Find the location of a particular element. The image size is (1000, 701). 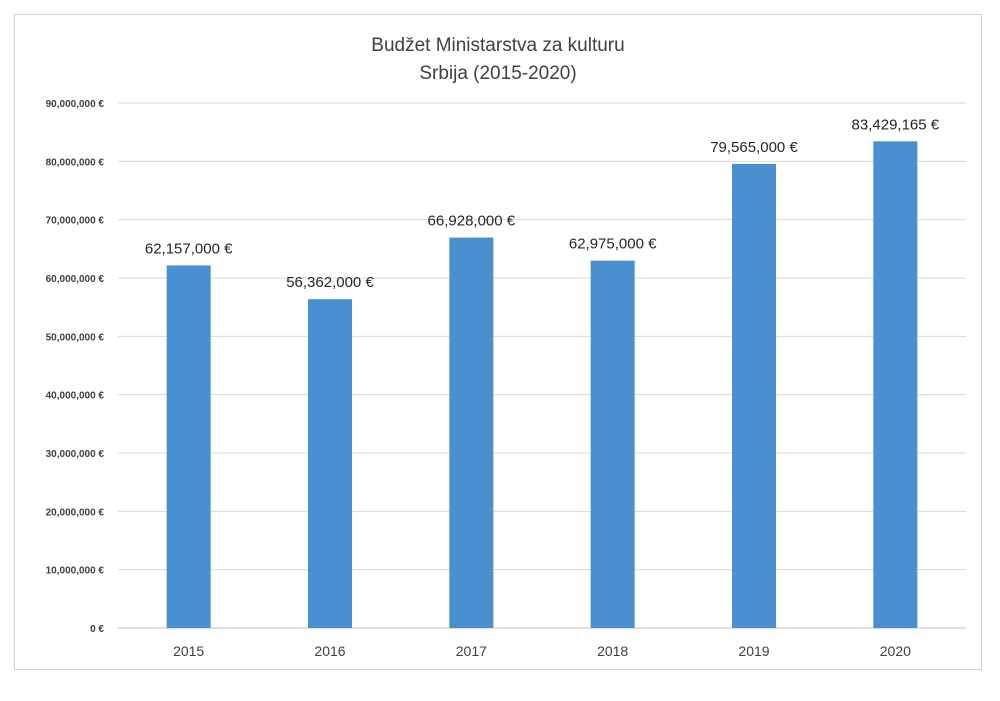

data-label-2016: 56,362,000 € is located at coordinates (330, 282).